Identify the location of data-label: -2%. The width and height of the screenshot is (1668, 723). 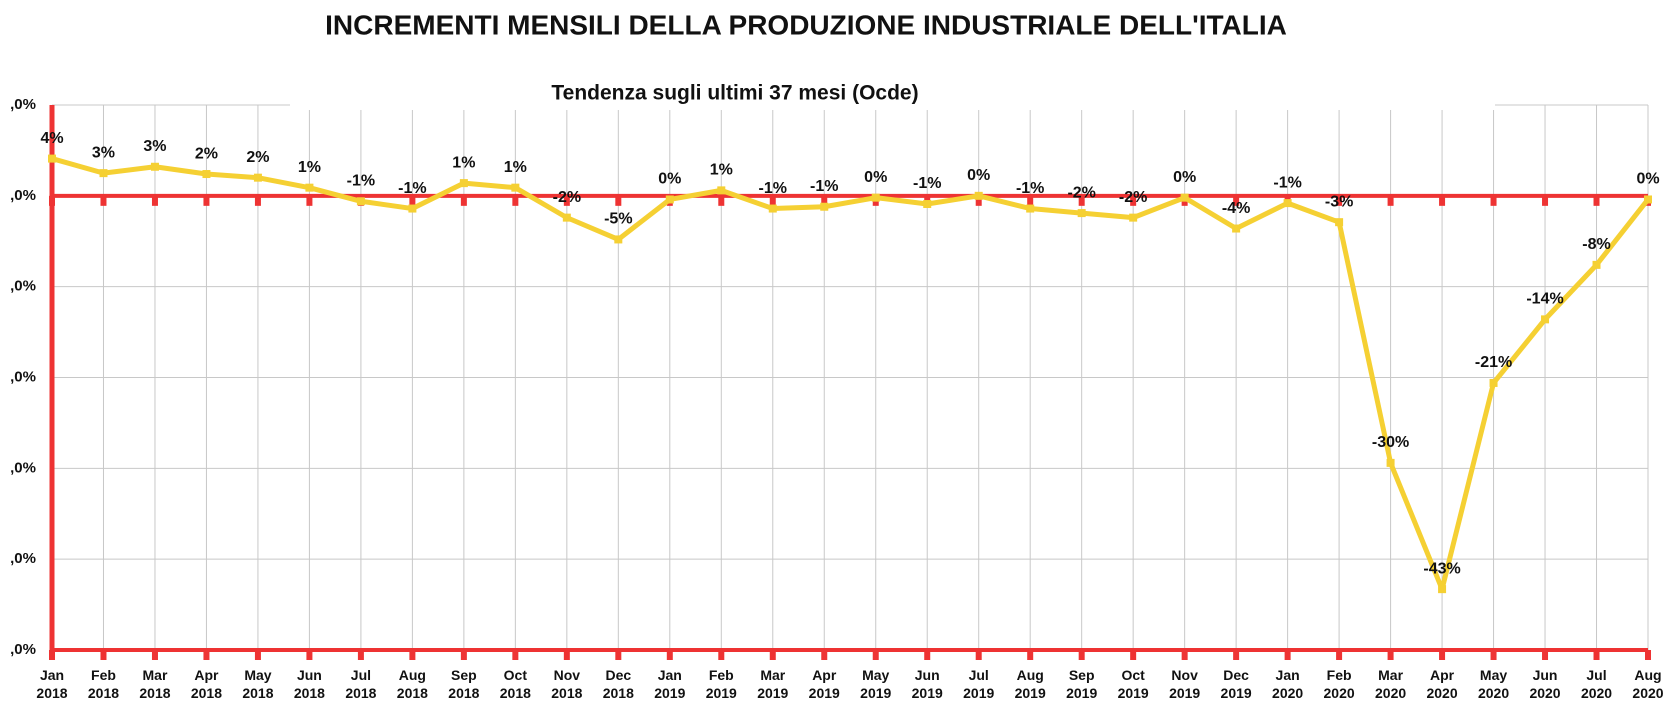
(1133, 197).